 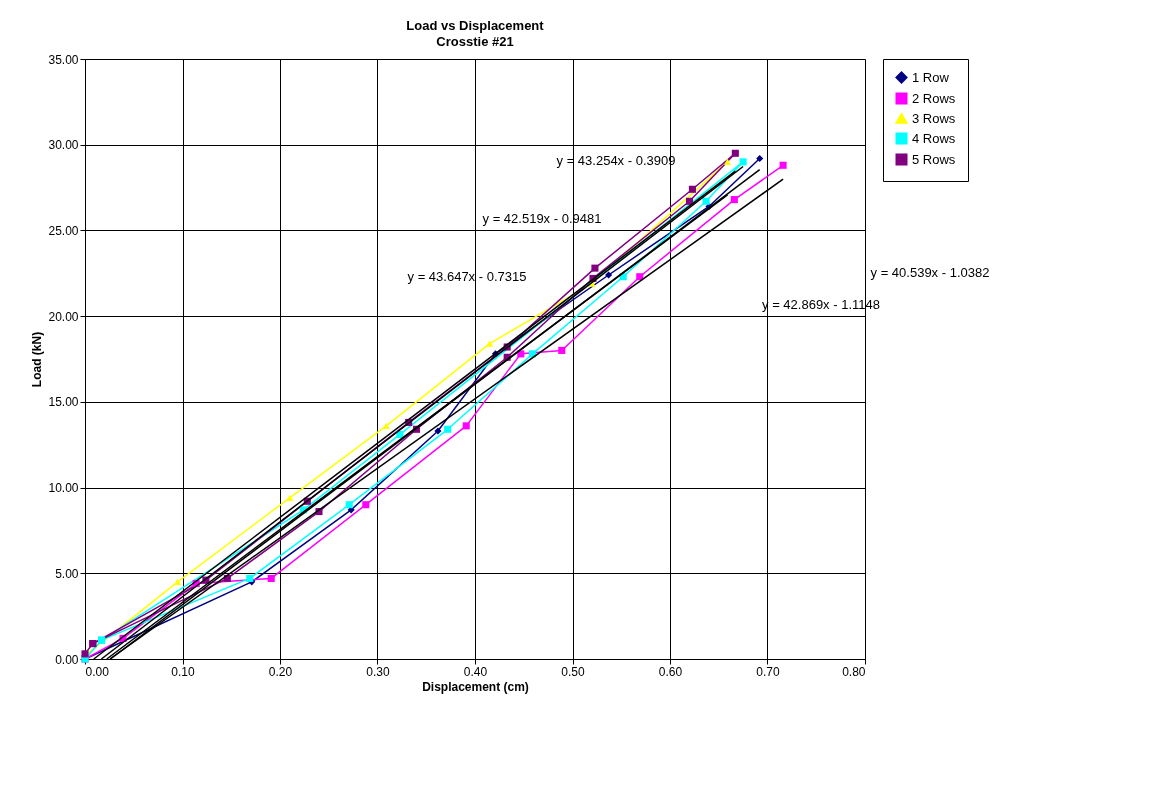 I want to click on chart-subtitle: Crosstie #21, so click(x=475, y=41).